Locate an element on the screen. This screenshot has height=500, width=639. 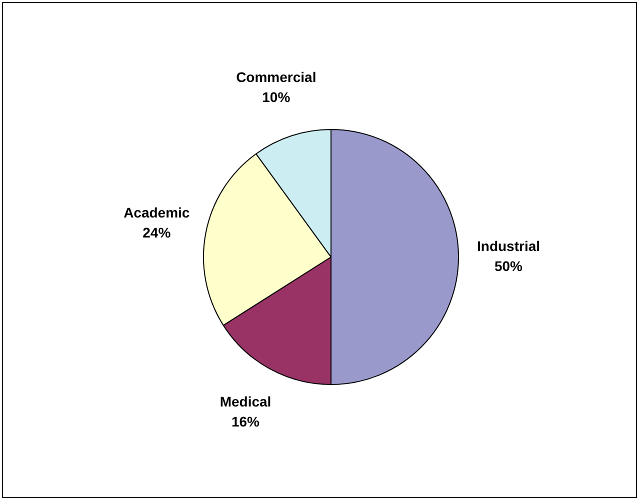
slice-label: Medical is located at coordinates (246, 401).